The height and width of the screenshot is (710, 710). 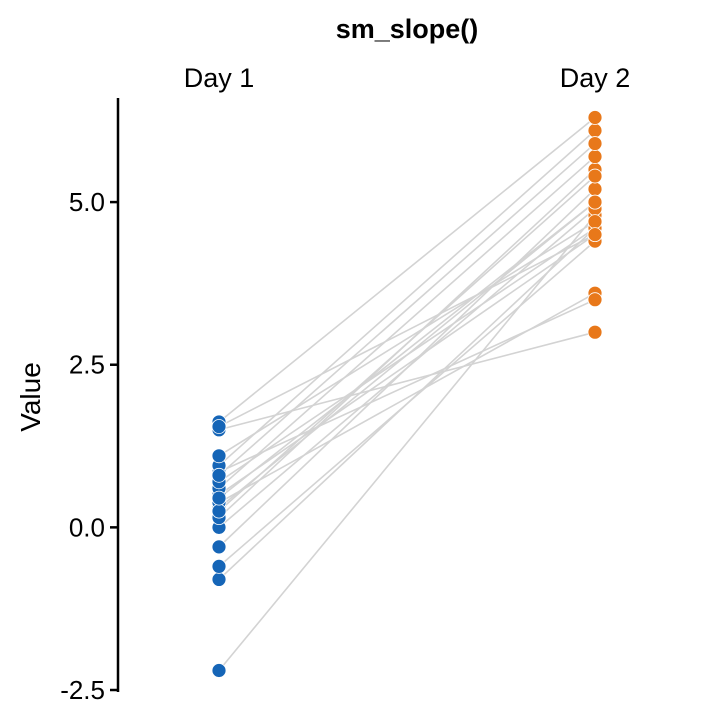 What do you see at coordinates (595, 78) in the screenshot?
I see `column-label-day2: Day 2` at bounding box center [595, 78].